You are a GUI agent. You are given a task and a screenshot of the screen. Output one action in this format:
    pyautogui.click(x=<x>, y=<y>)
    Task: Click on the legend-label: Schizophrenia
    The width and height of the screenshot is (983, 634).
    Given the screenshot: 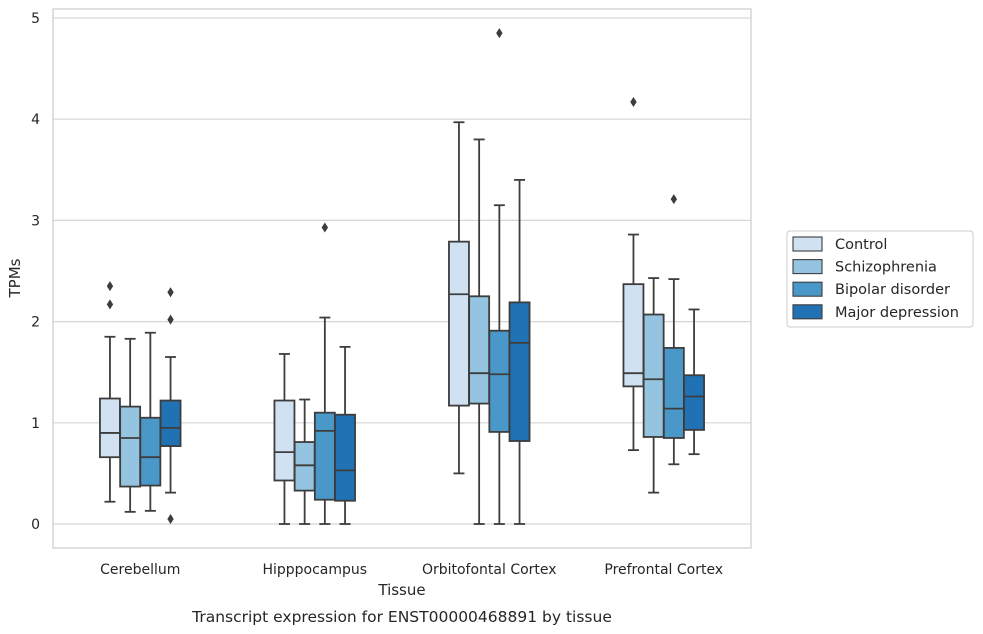 What is the action you would take?
    pyautogui.click(x=886, y=268)
    